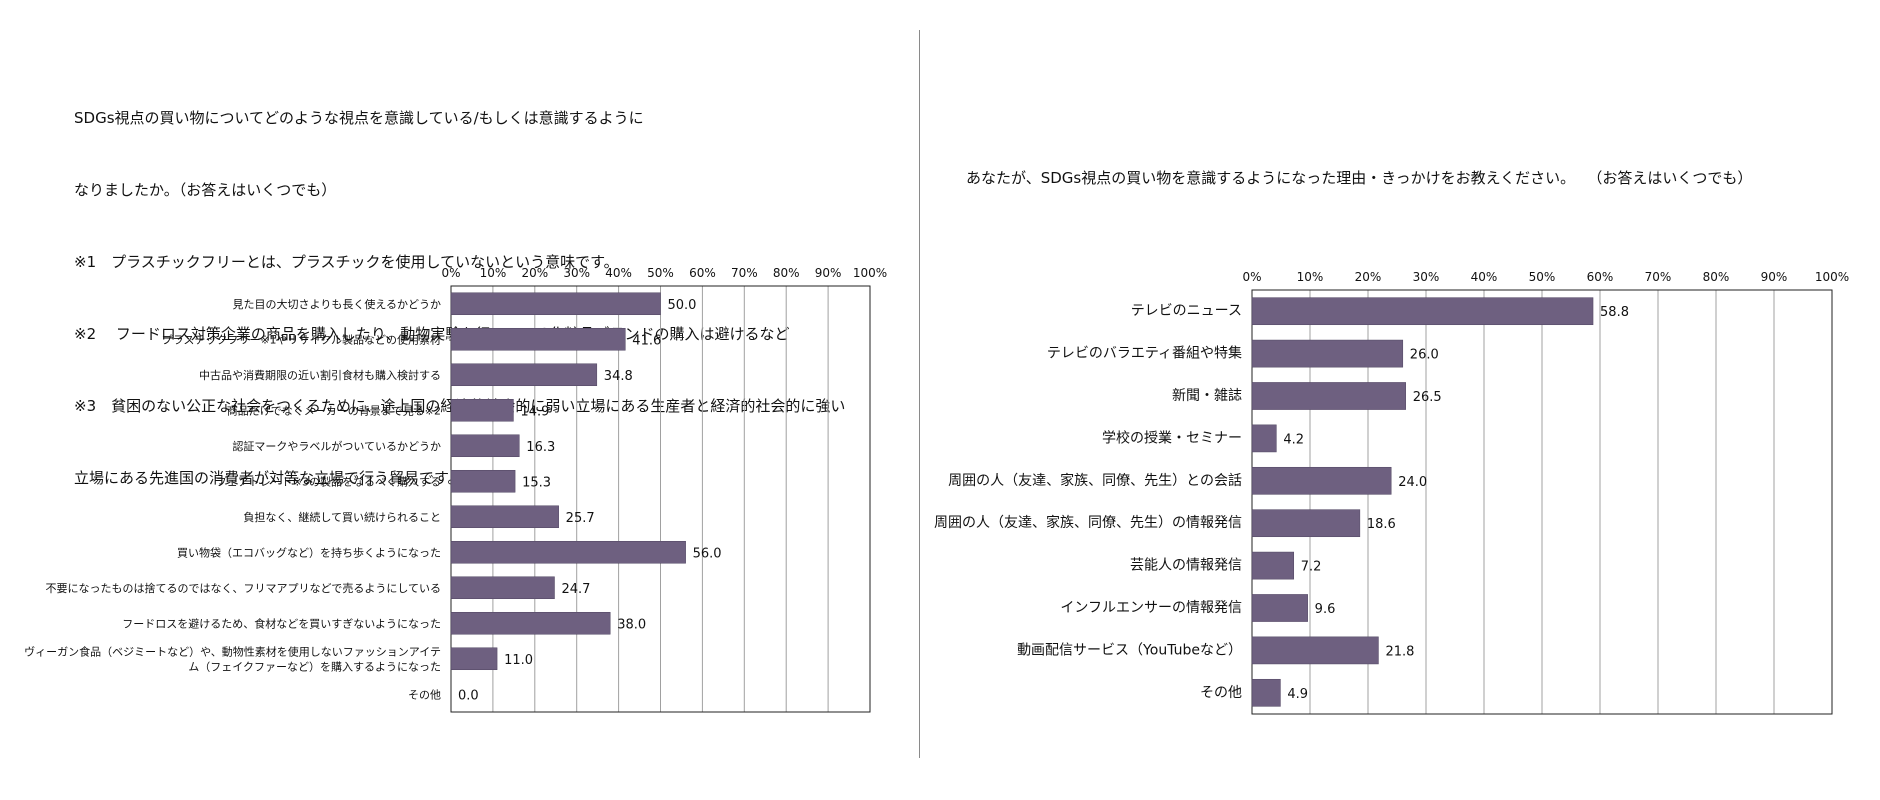 The image size is (1880, 800). I want to click on category-label: 不要になったものは捨てるのではなく、フリマアプリなどで売るようにしている, so click(243, 588).